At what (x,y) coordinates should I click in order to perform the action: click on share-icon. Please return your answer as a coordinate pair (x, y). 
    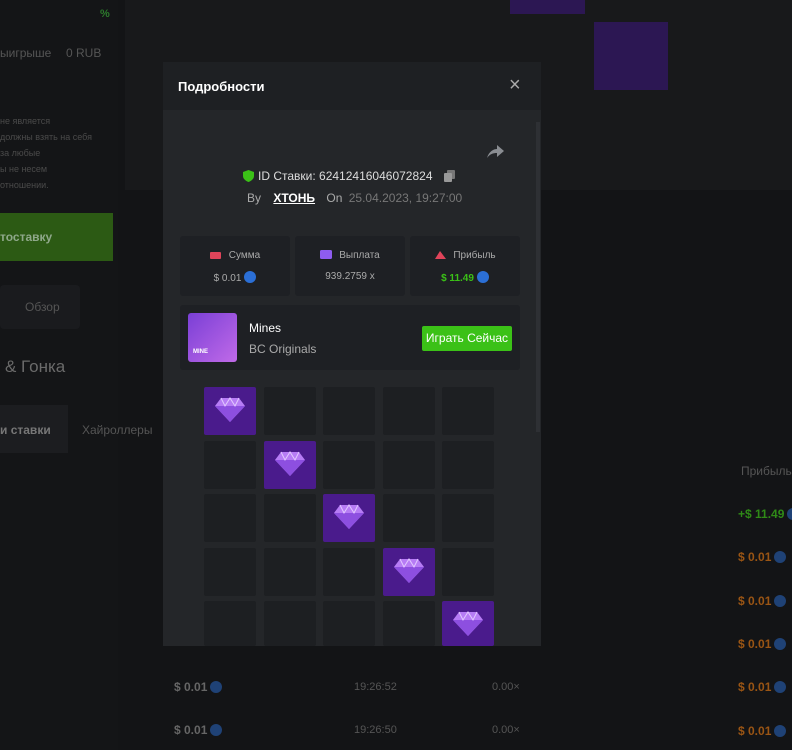
    Looking at the image, I should click on (495, 152).